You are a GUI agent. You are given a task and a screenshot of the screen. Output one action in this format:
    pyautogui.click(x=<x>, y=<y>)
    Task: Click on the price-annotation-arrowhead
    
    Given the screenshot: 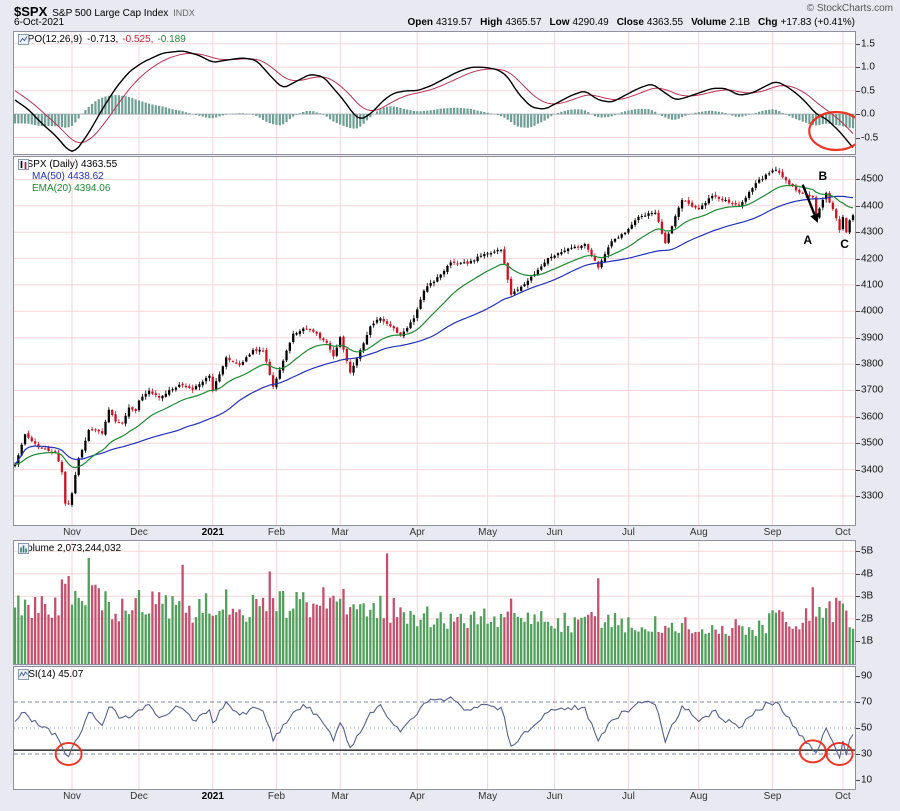 What is the action you would take?
    pyautogui.click(x=814, y=217)
    